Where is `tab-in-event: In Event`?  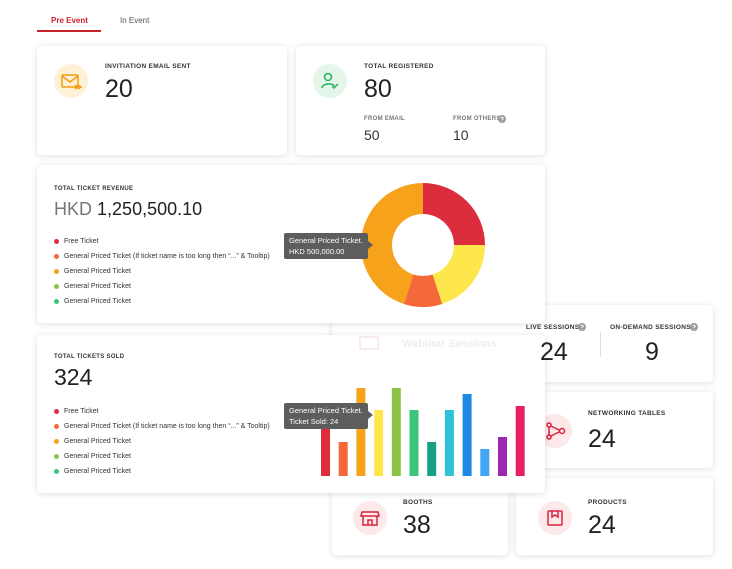 tab-in-event: In Event is located at coordinates (135, 20).